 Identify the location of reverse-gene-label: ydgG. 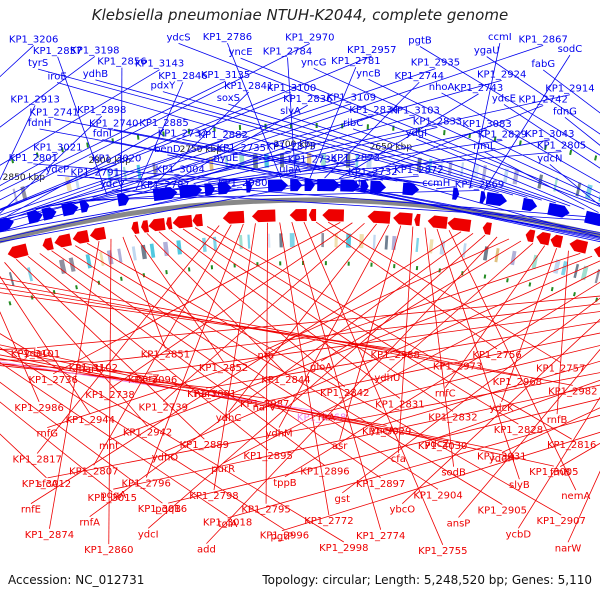
(37, 353).